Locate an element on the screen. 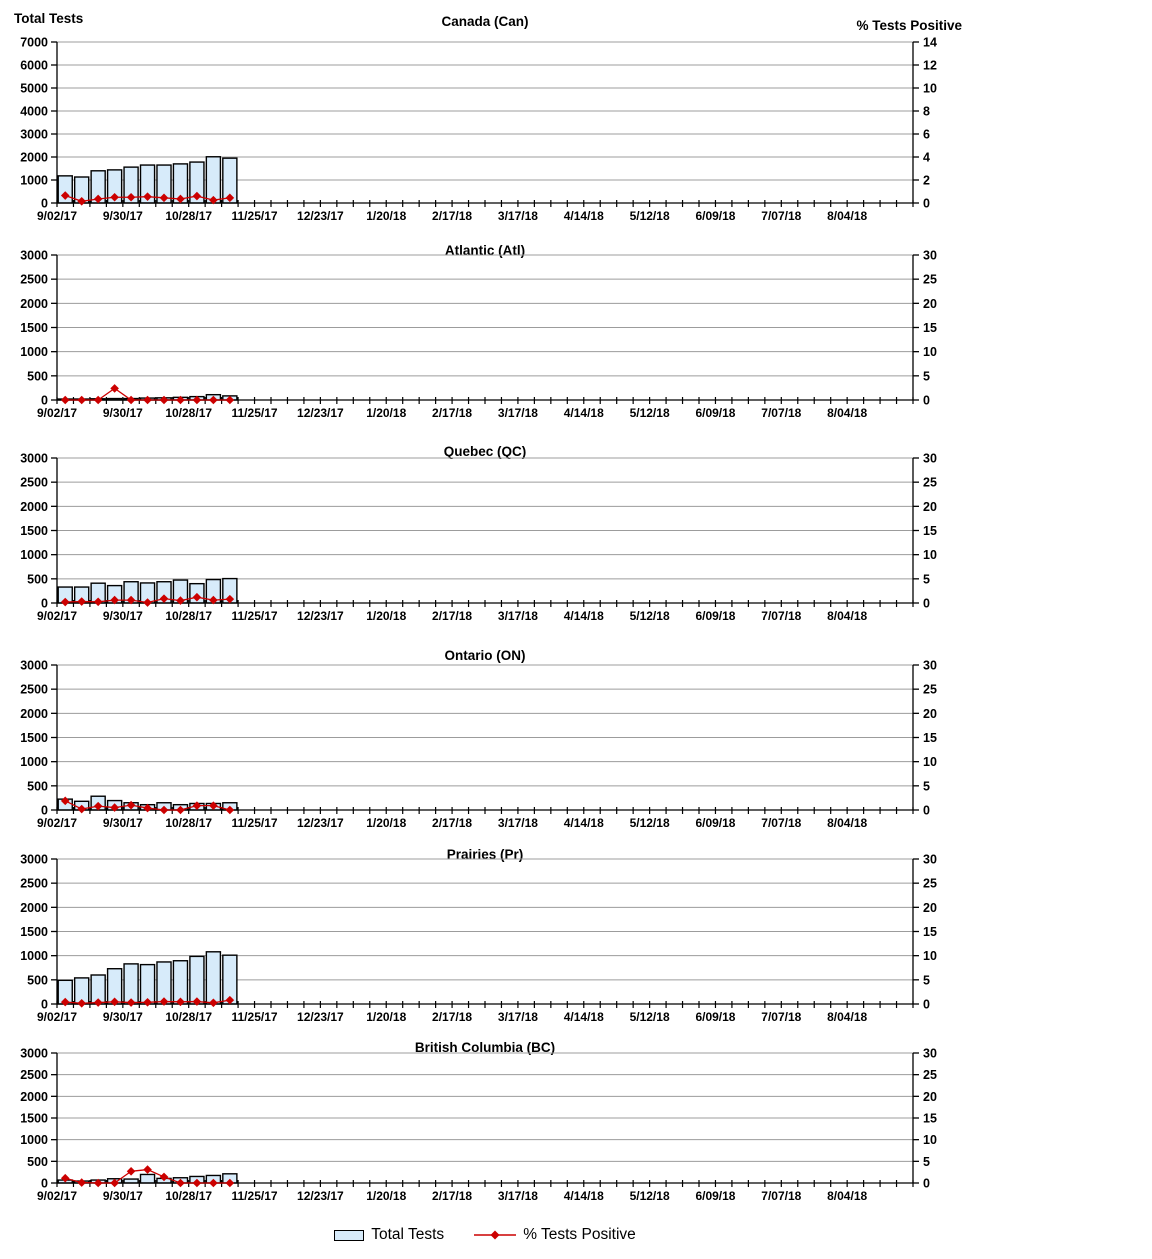 The width and height of the screenshot is (1152, 1259). chart-title-canada: Canada (Can) is located at coordinates (485, 21).